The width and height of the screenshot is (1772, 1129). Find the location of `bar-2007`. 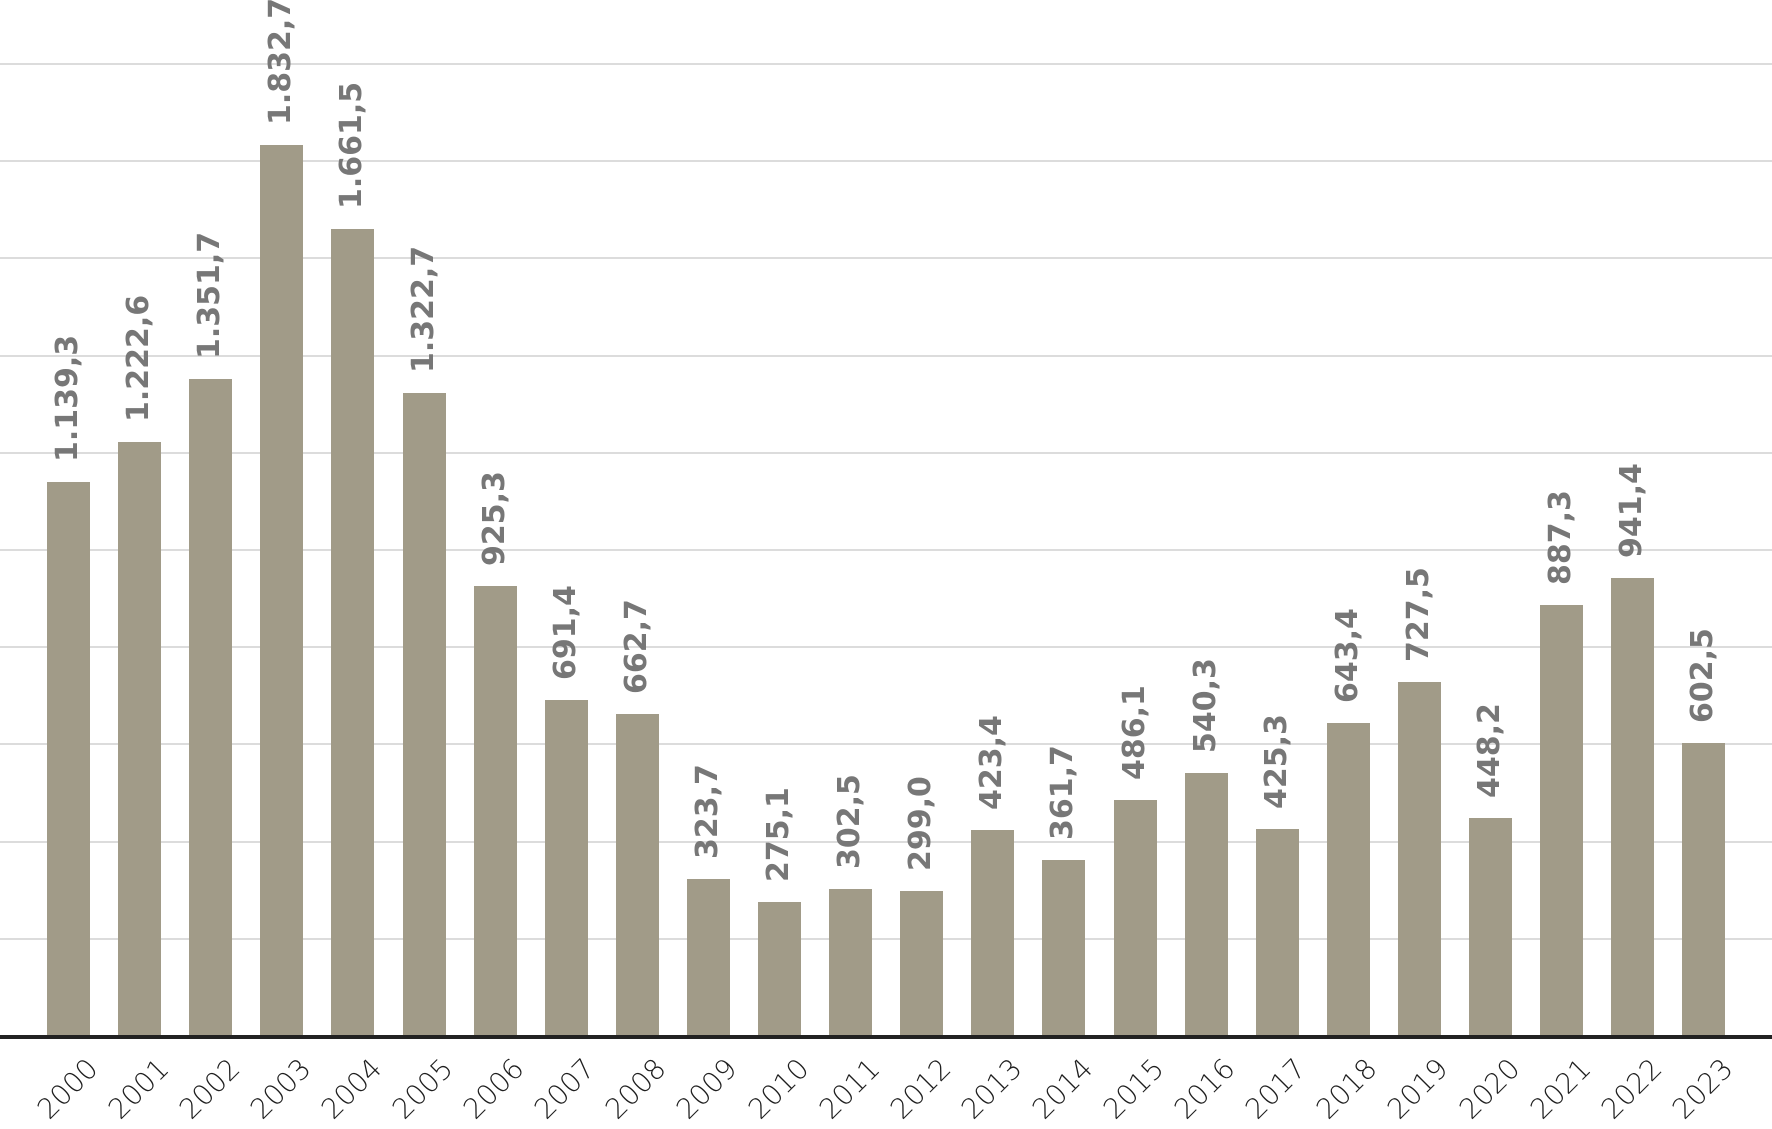

bar-2007 is located at coordinates (566, 867).